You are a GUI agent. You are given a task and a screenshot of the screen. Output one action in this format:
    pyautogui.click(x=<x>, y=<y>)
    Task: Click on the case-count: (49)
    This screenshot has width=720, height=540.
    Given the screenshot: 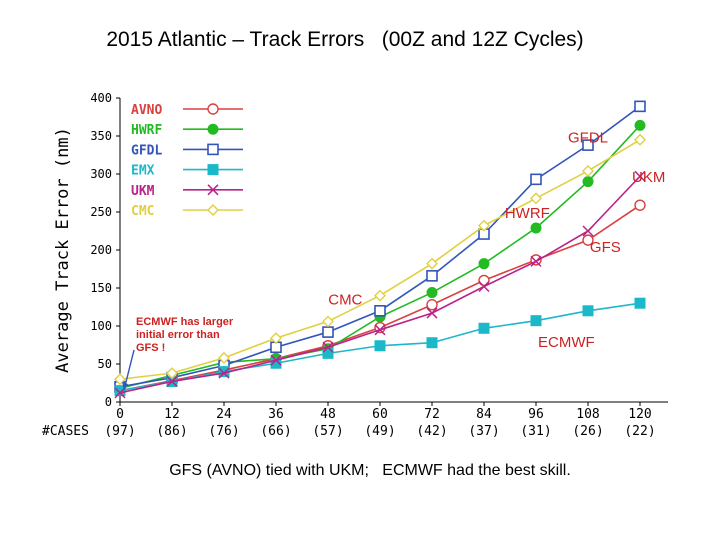 What is the action you would take?
    pyautogui.click(x=379, y=431)
    